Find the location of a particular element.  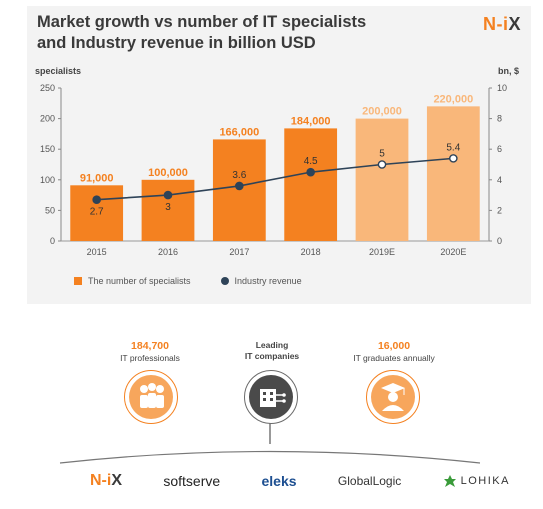

y-axis-left-title: specialists is located at coordinates (58, 71).